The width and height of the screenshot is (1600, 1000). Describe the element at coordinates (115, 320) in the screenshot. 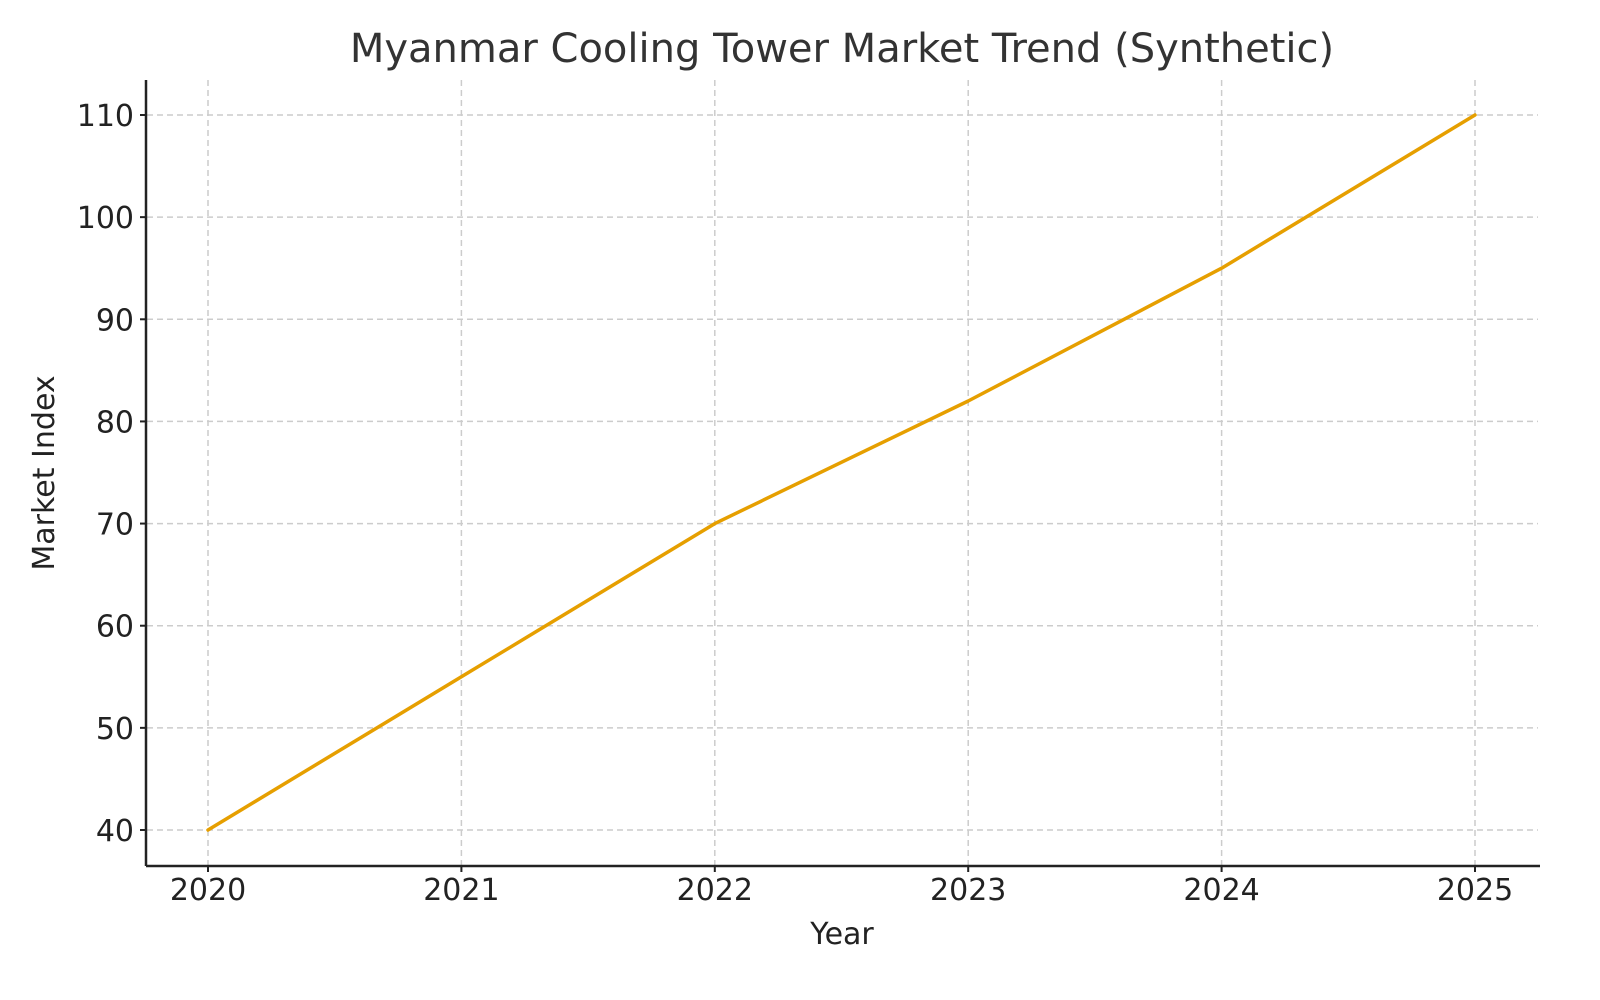

I see `y-tick-label: 90` at that location.